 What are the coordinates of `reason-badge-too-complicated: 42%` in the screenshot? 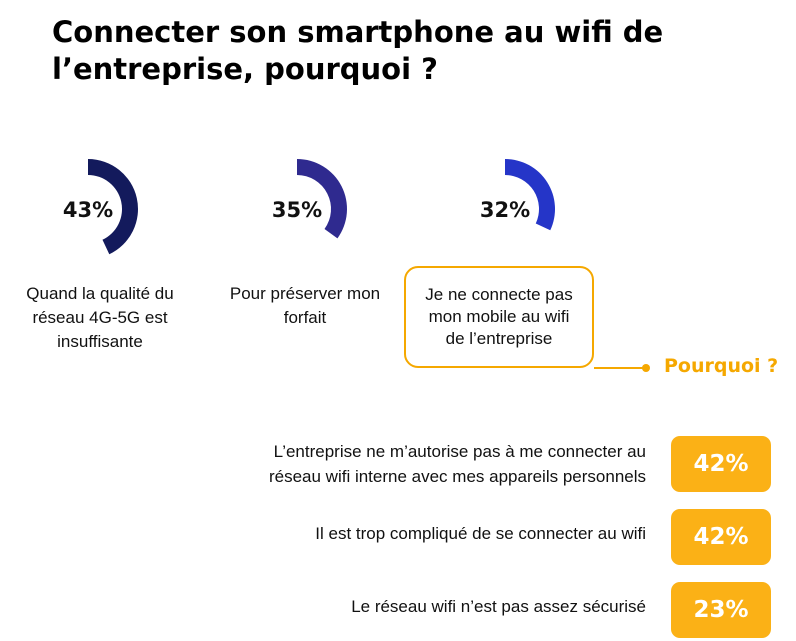 It's located at (721, 537).